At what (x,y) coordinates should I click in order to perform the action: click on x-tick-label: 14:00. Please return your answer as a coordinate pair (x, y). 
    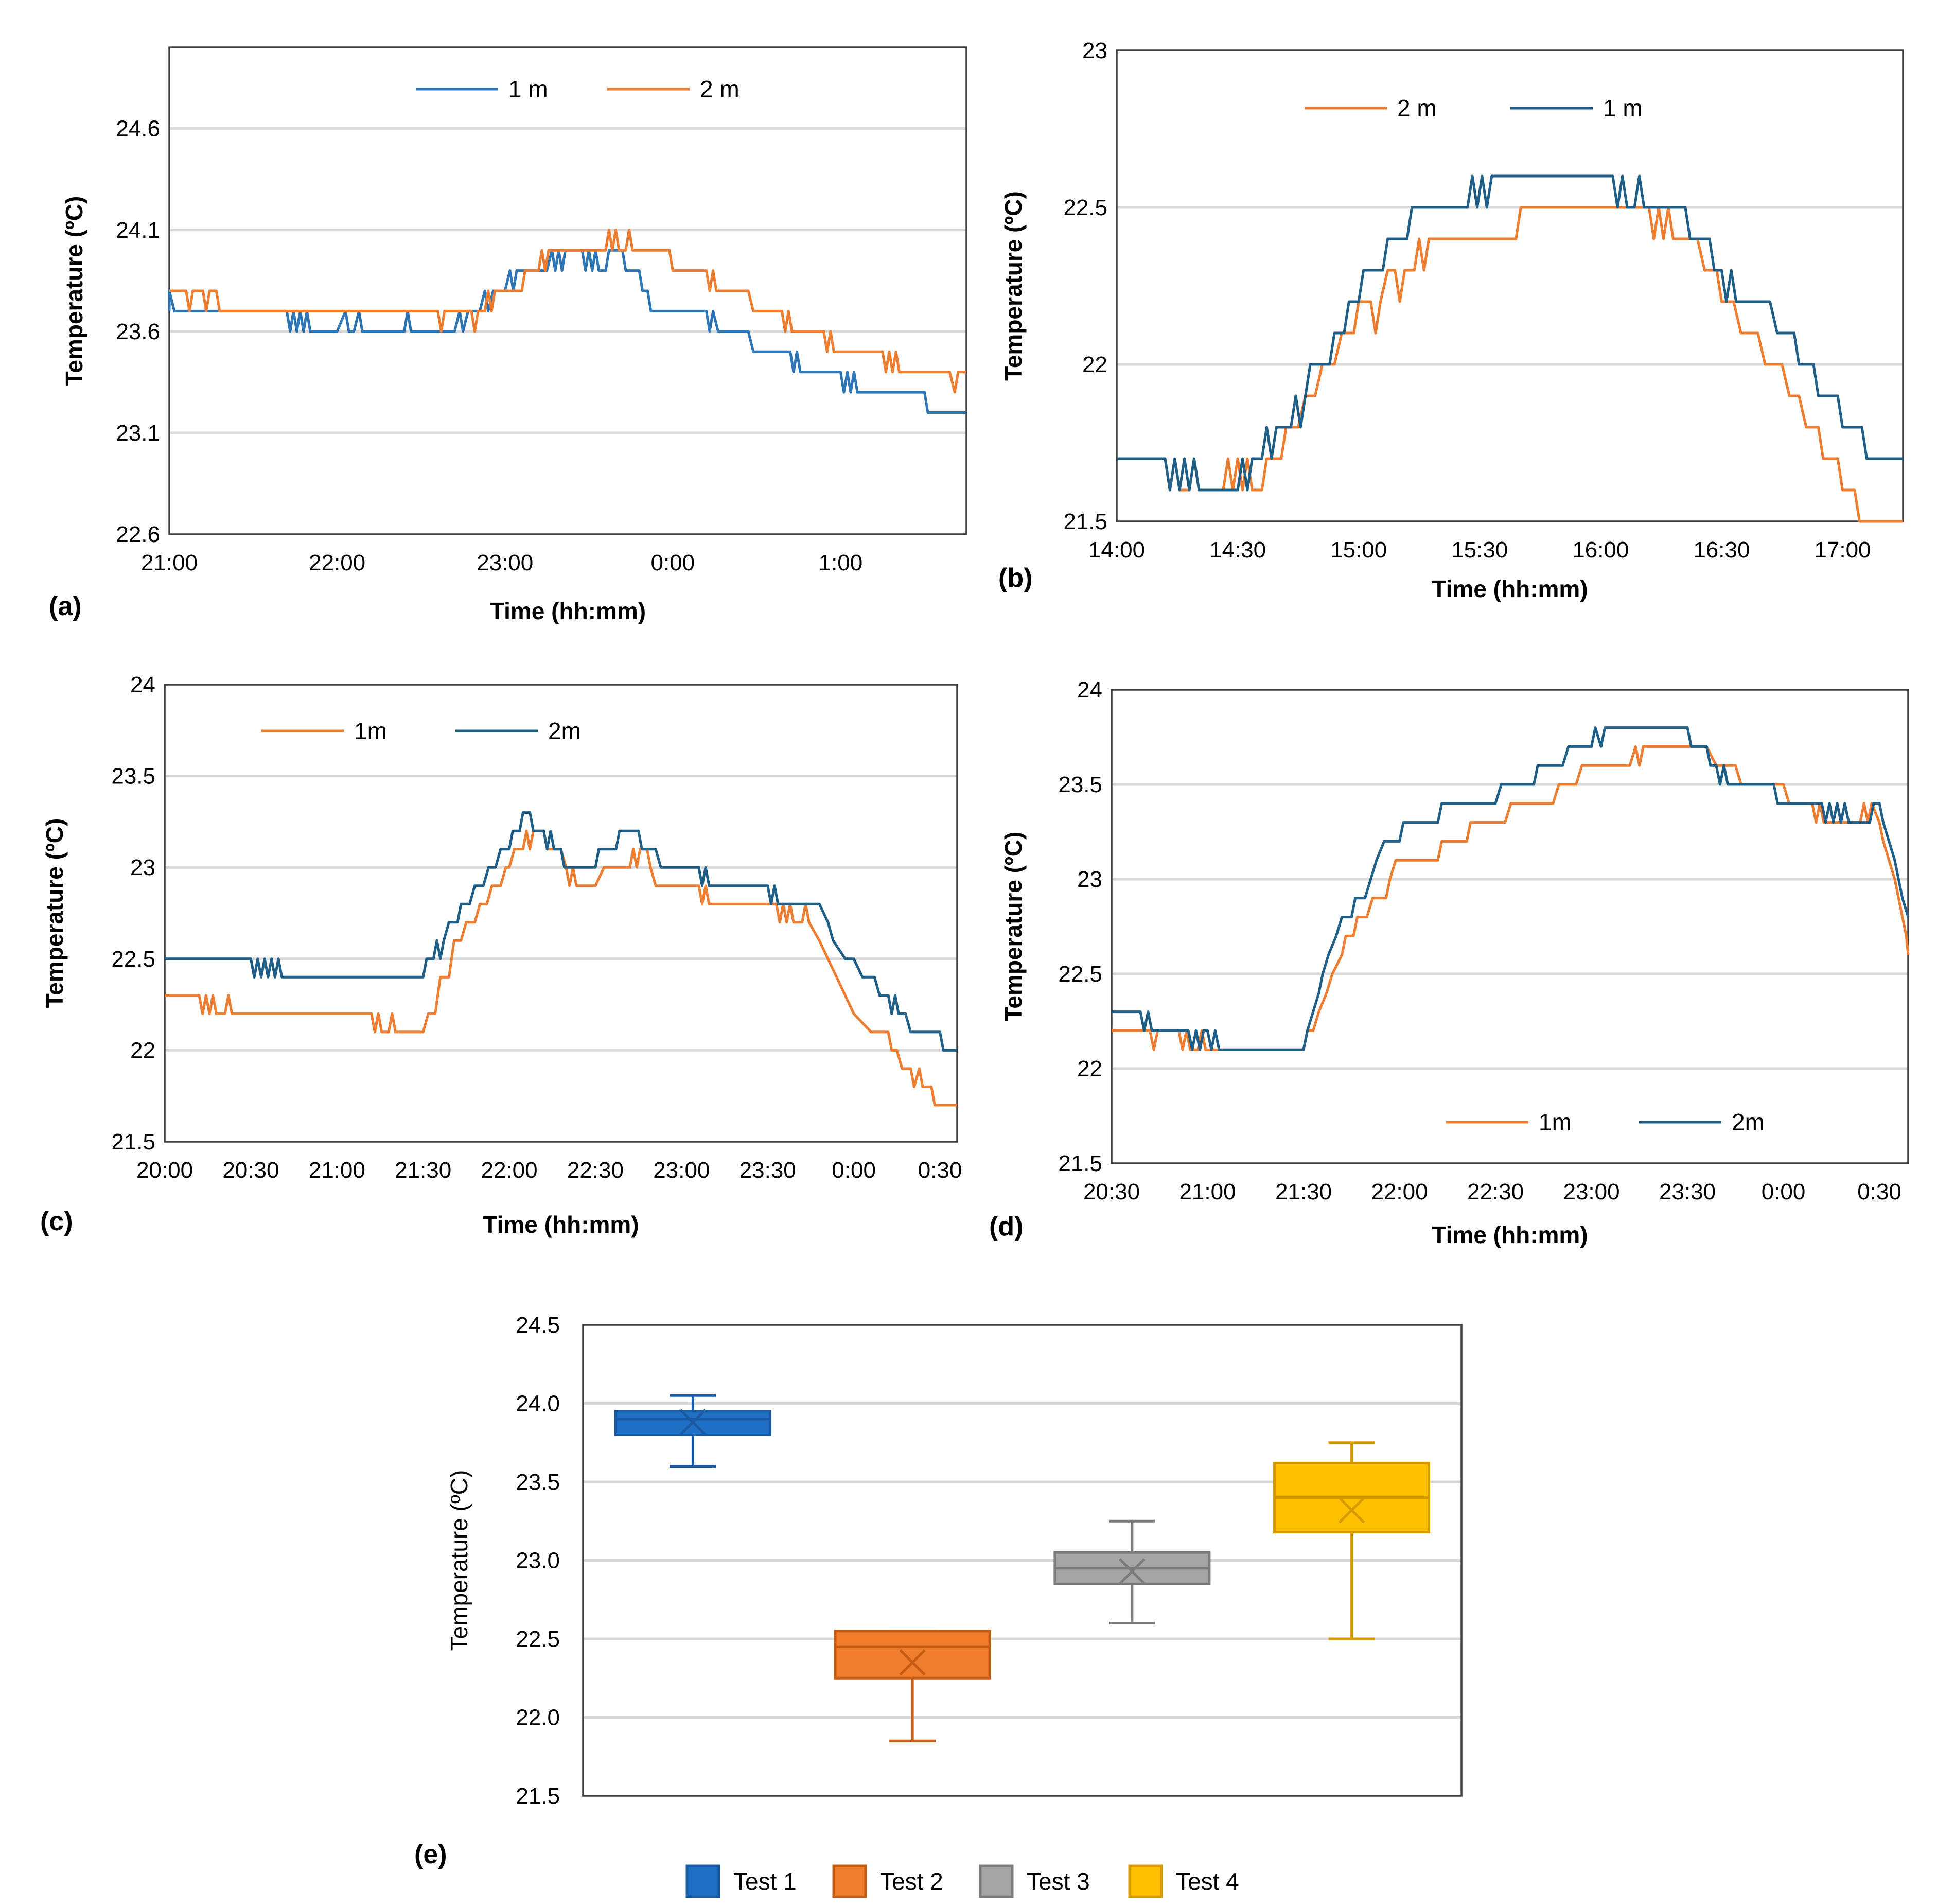
    Looking at the image, I should click on (1116, 550).